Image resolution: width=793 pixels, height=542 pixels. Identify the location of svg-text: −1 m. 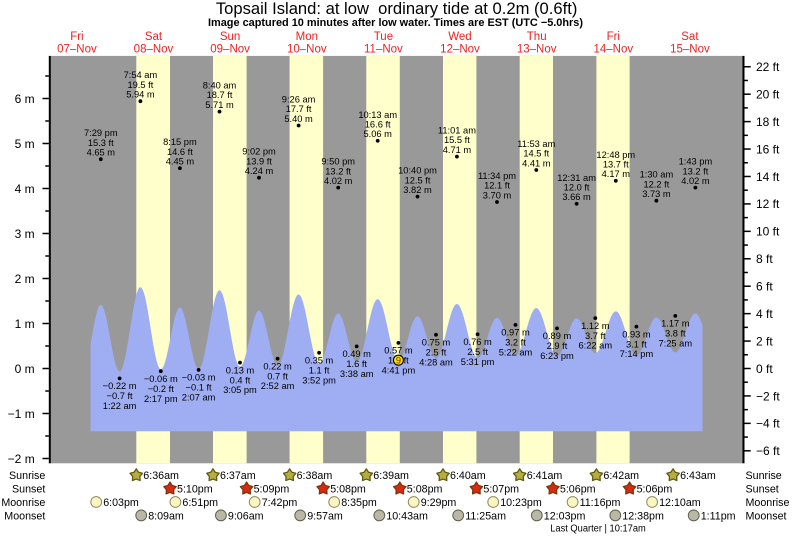
(21, 414).